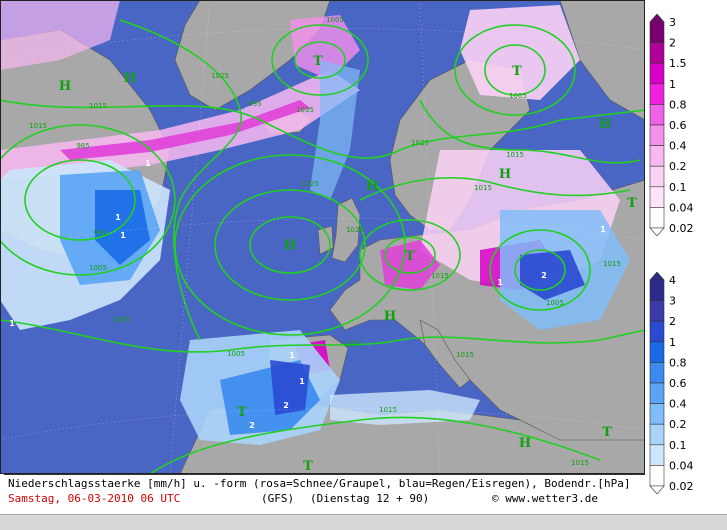  Describe the element at coordinates (672, 280) in the screenshot. I see `rain-legend-label: 4` at that location.